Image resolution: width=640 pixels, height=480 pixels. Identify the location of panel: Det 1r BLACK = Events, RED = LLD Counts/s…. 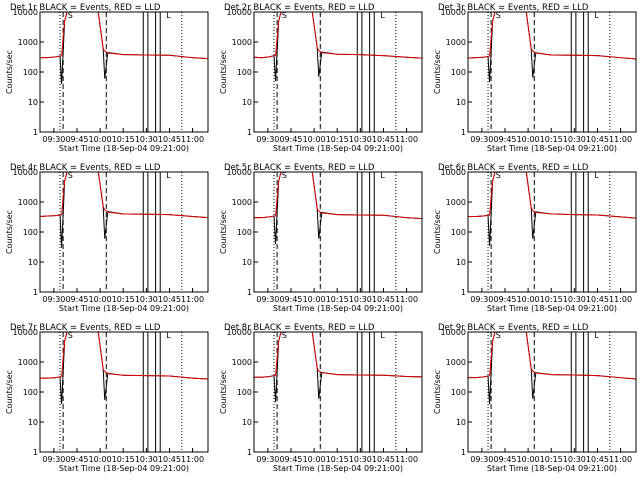
(107, 78).